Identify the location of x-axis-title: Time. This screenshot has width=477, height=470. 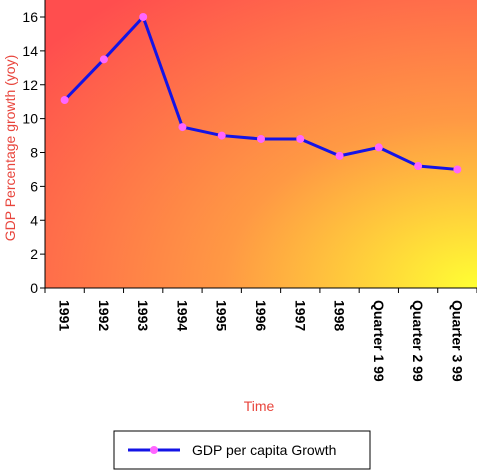
(259, 406).